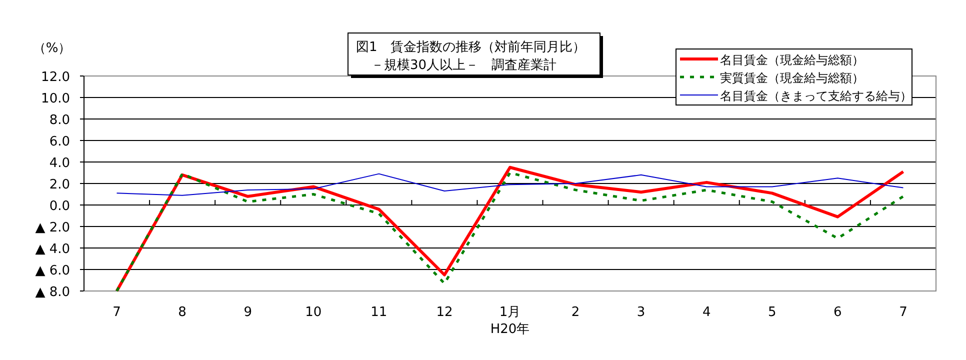 This screenshot has height=360, width=966. What do you see at coordinates (575, 312) in the screenshot?
I see `x-tick-label: 2` at bounding box center [575, 312].